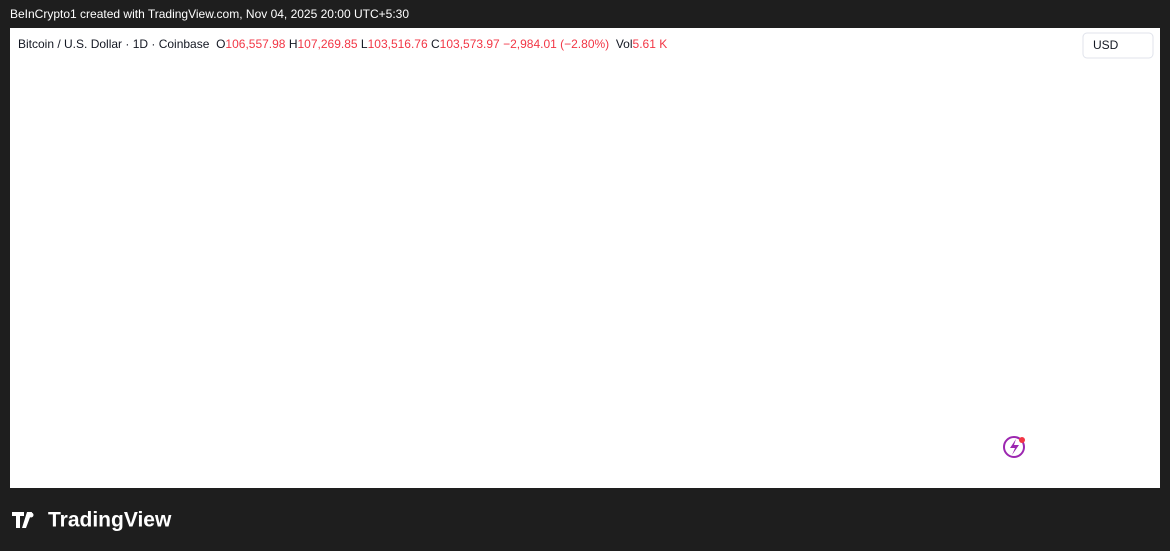 Image resolution: width=1170 pixels, height=551 pixels. Describe the element at coordinates (221, 44) in the screenshot. I see `field-key: O` at that location.